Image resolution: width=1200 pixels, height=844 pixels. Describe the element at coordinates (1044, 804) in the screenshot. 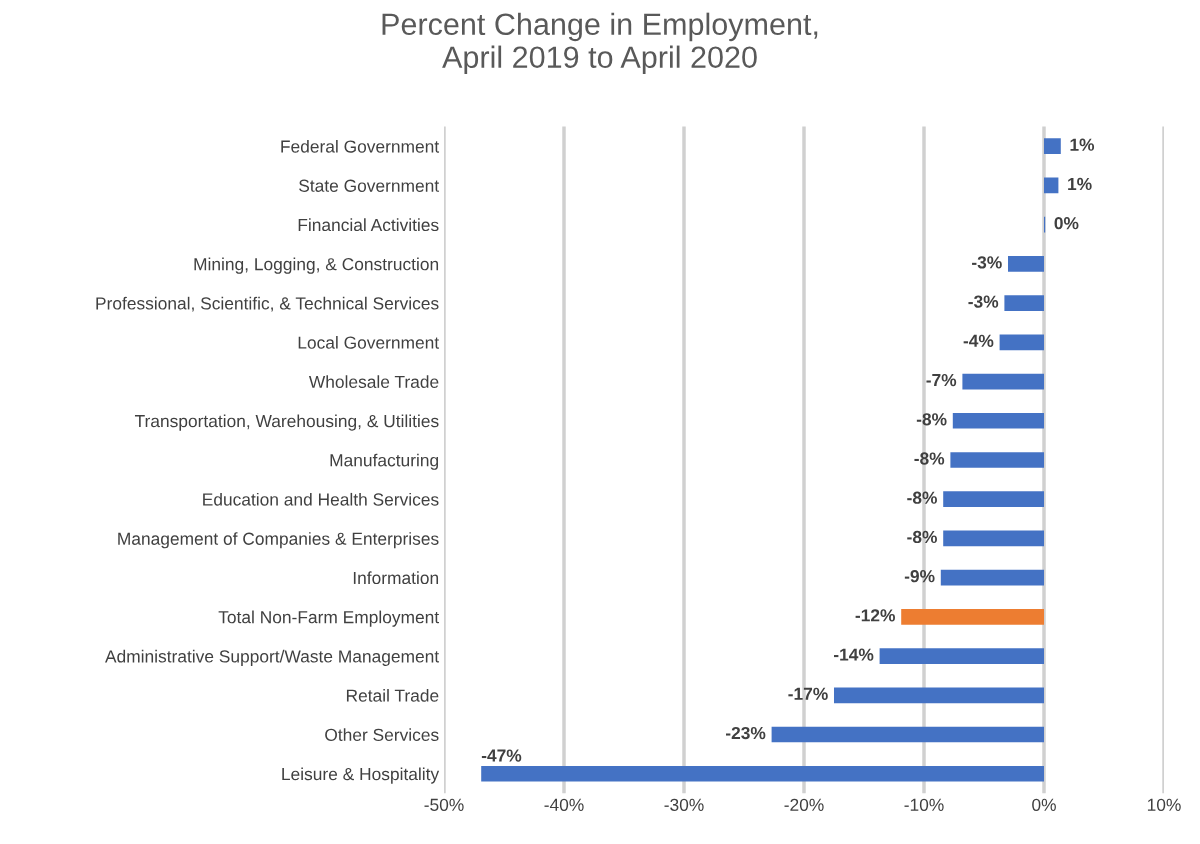

I see `x-tick-label: 0%` at that location.